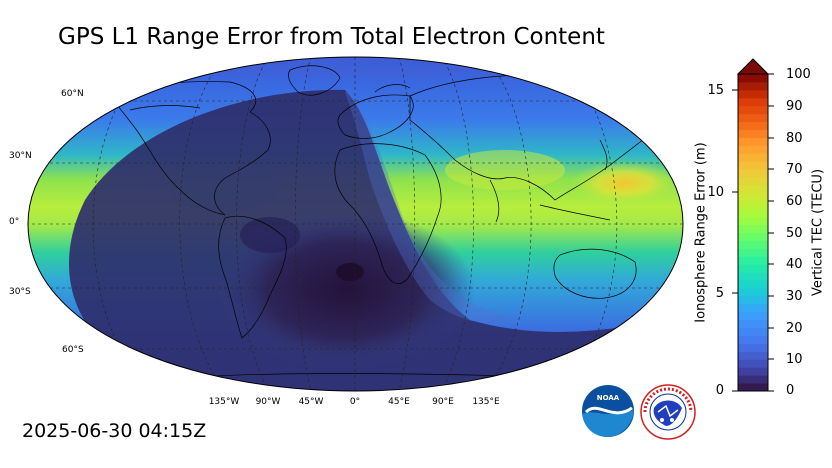 This screenshot has width=832, height=468. I want to click on lon-label-135e: 135°E, so click(486, 402).